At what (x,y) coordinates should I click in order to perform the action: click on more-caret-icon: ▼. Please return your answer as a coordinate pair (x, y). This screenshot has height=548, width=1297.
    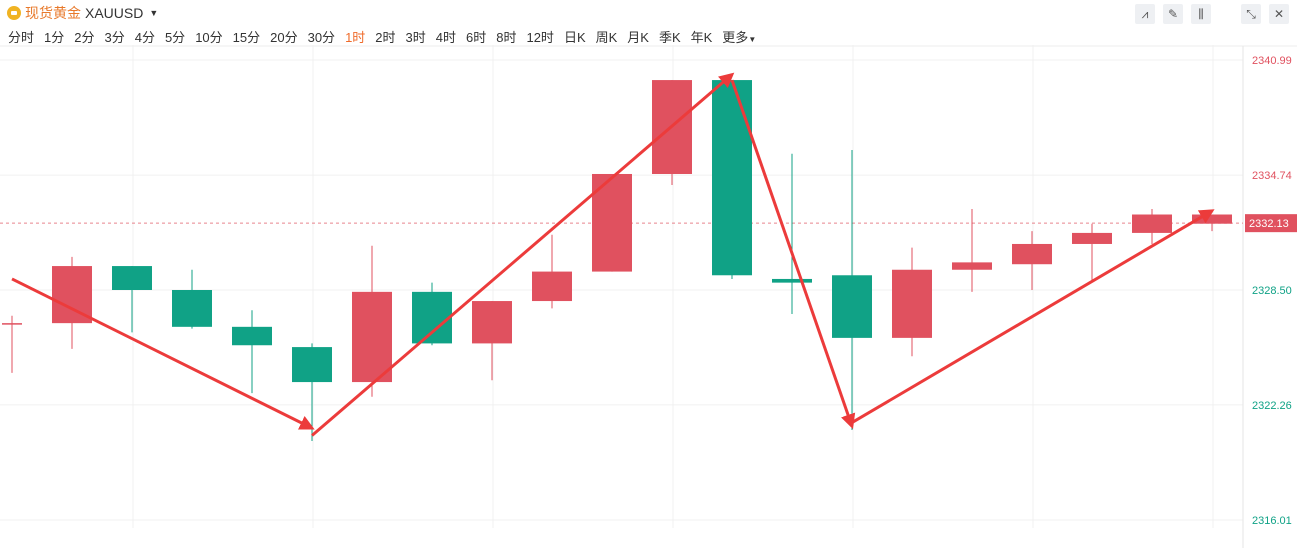
    Looking at the image, I should click on (752, 39).